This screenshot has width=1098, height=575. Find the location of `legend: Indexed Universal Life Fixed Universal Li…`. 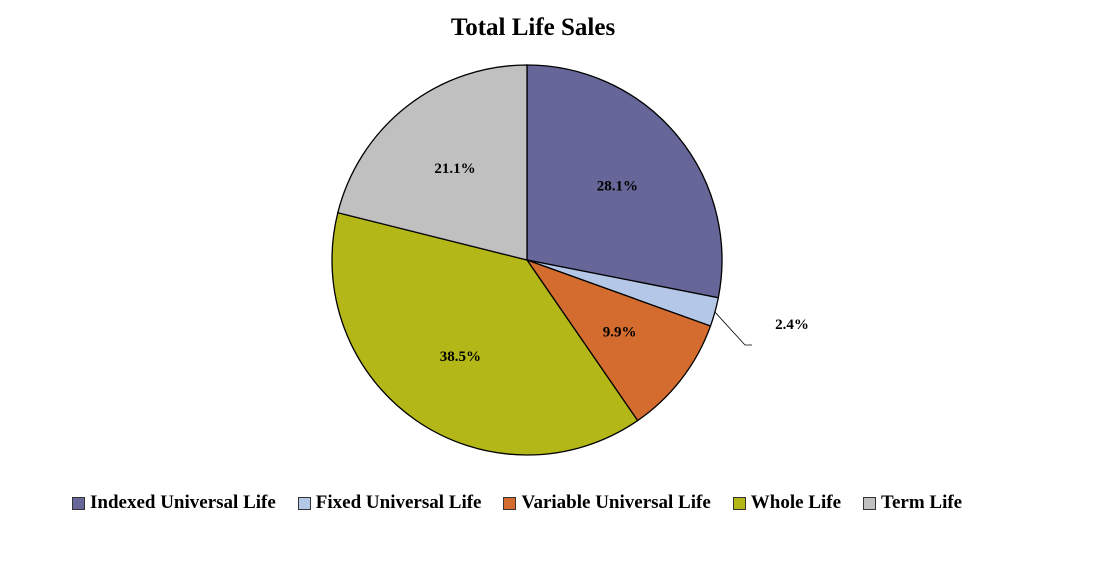

legend: Indexed Universal Life Fixed Universal Li… is located at coordinates (528, 503).